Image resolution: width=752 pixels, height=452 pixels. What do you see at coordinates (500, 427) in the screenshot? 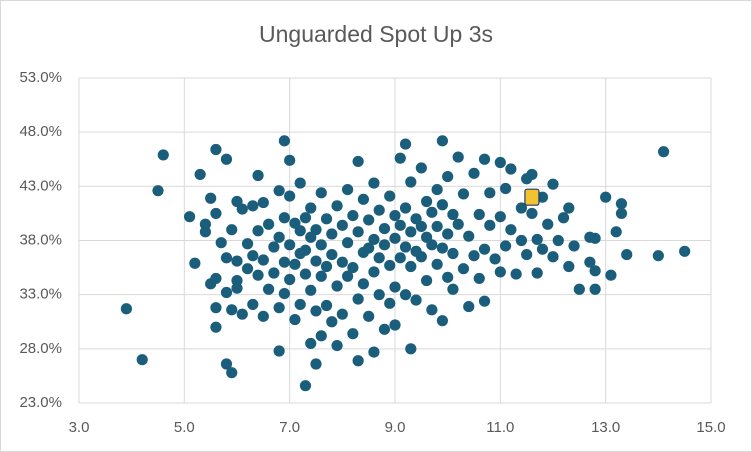
I see `x-tick-label: 11.0` at bounding box center [500, 427].